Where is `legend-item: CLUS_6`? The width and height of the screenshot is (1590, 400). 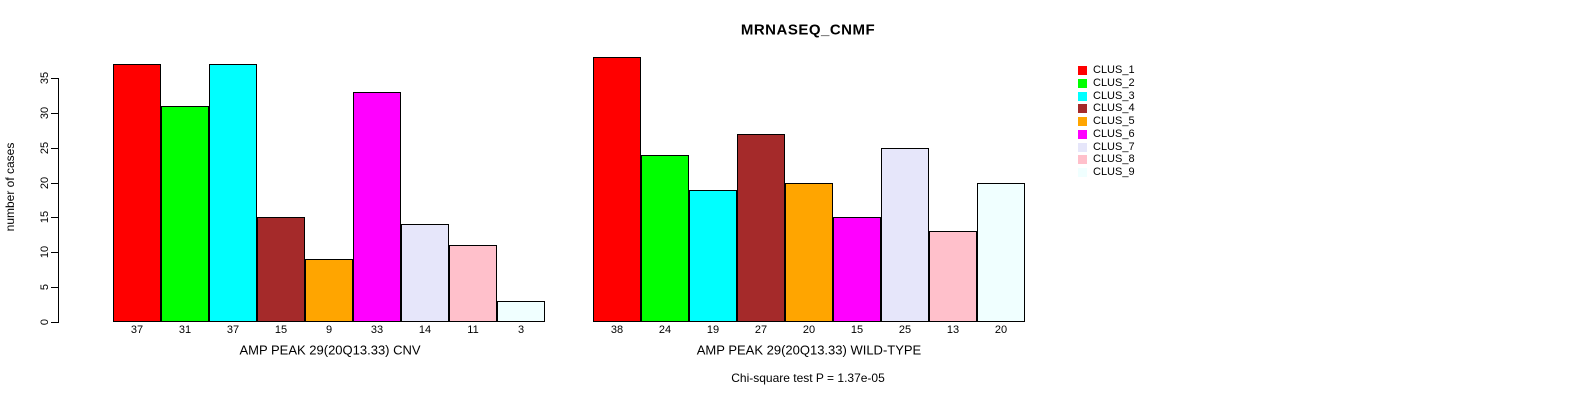
legend-item: CLUS_6 is located at coordinates (1106, 134).